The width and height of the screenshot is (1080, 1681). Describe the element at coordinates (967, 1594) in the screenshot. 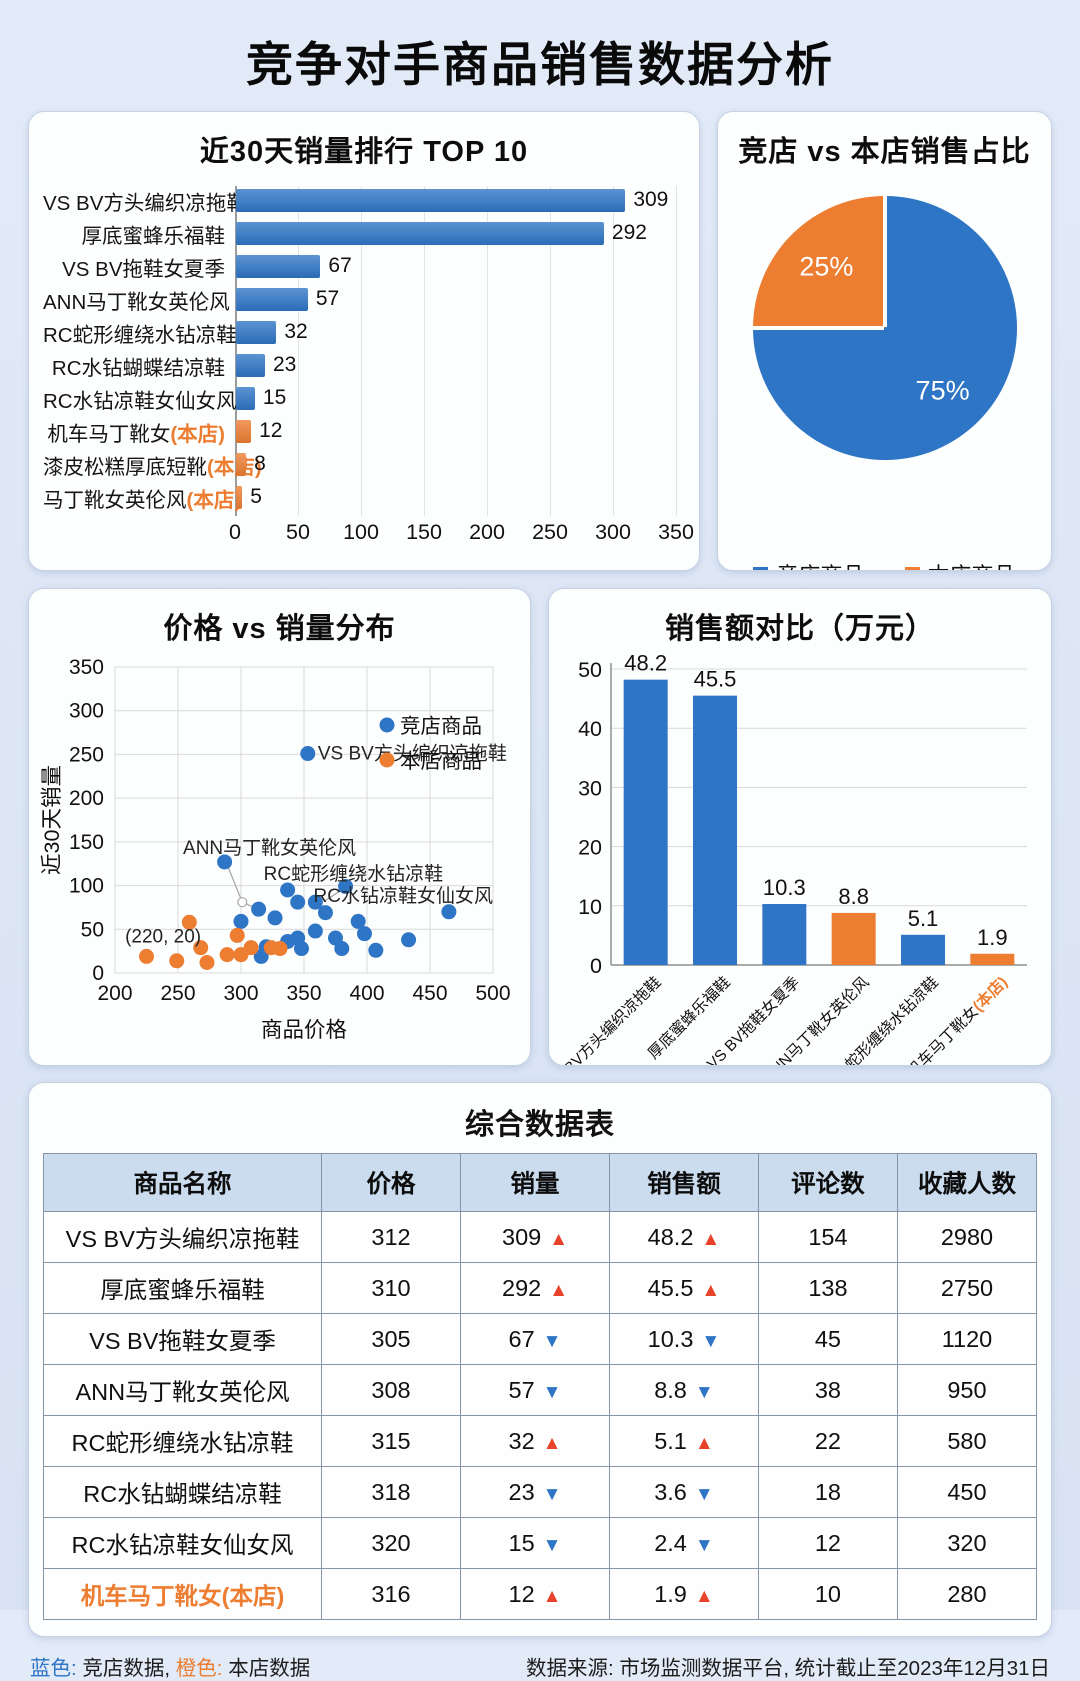

I see `cell-favorites: 280` at that location.